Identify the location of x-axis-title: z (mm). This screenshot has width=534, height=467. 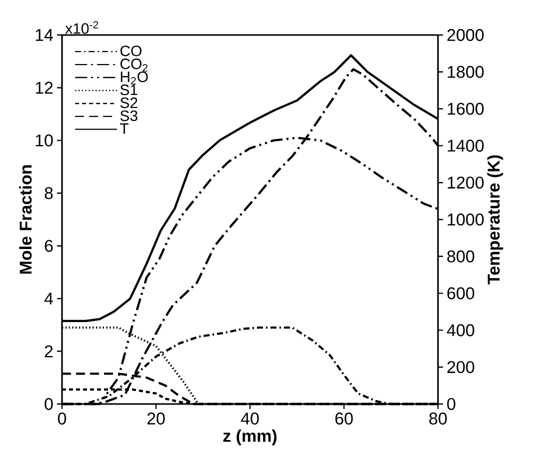
(250, 437).